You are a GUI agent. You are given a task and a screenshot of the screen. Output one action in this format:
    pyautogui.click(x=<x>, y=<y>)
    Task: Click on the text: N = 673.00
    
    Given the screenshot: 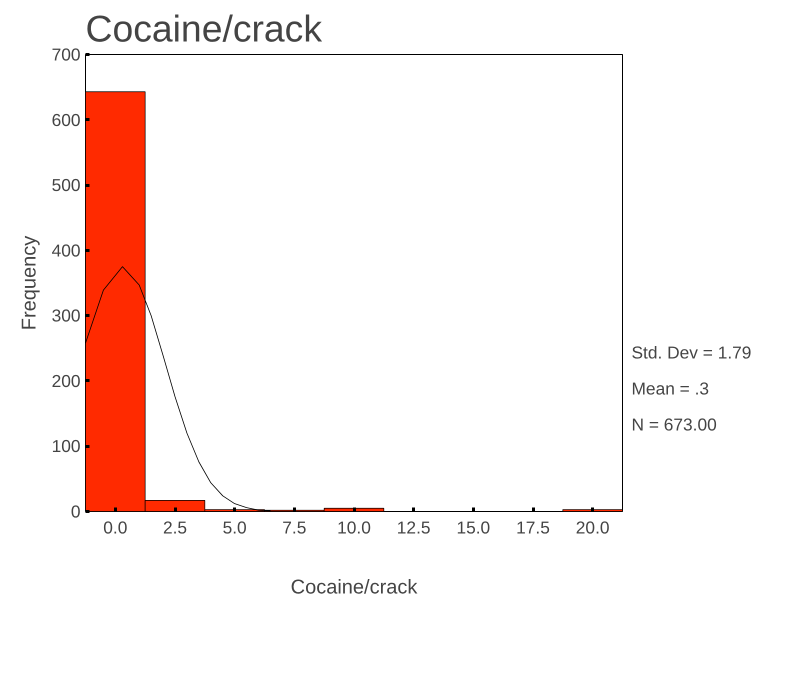 What is the action you would take?
    pyautogui.click(x=674, y=424)
    